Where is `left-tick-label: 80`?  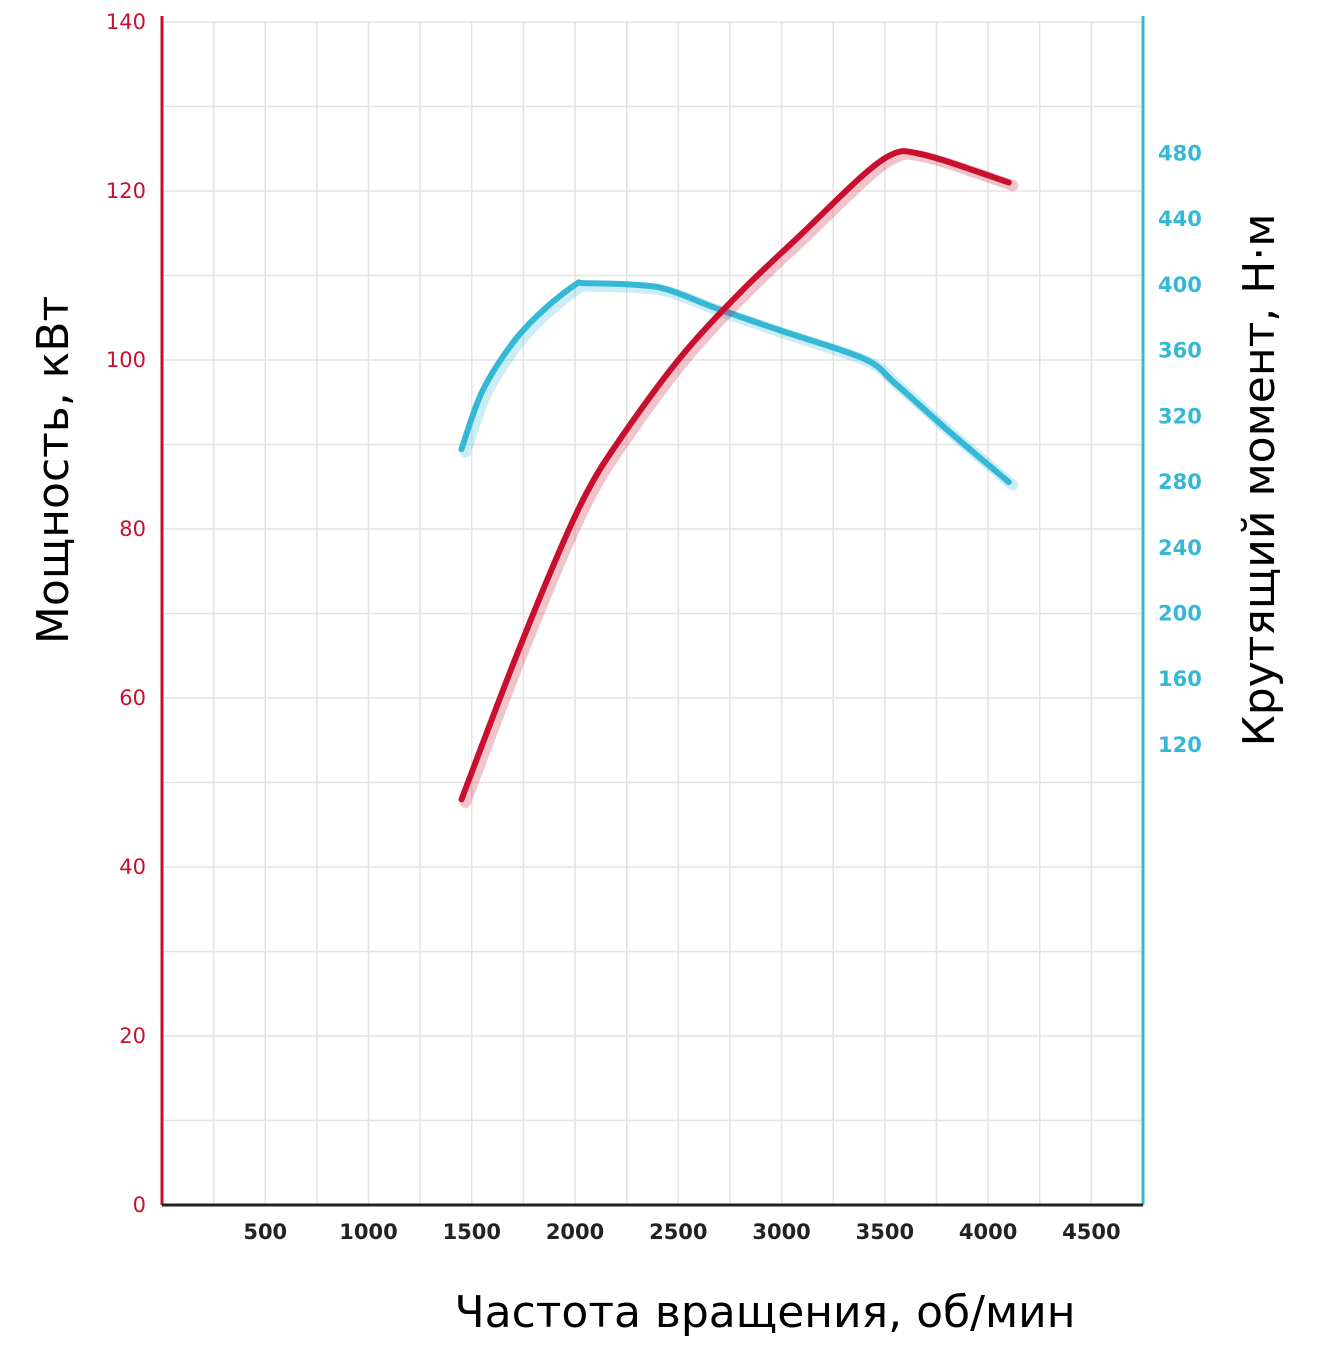 left-tick-label: 80 is located at coordinates (132, 529).